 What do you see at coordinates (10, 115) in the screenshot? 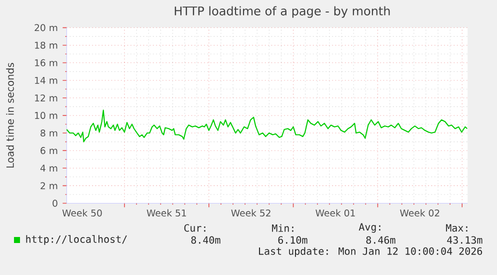
I see `y-axis-title: Load time in seconds` at bounding box center [10, 115].